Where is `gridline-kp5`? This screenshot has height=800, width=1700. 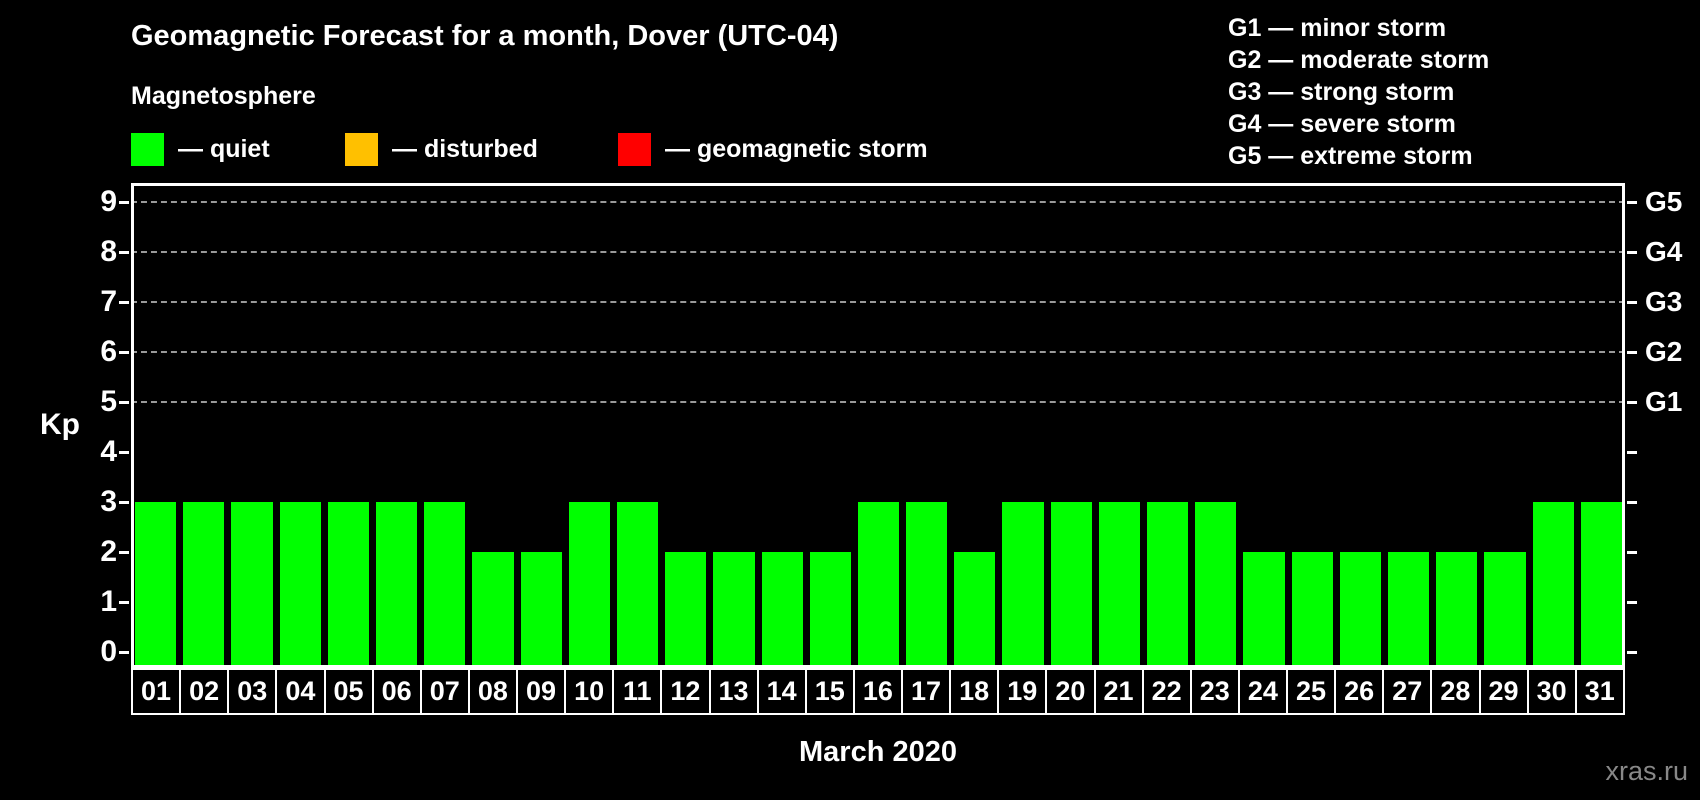
gridline-kp5 is located at coordinates (878, 402).